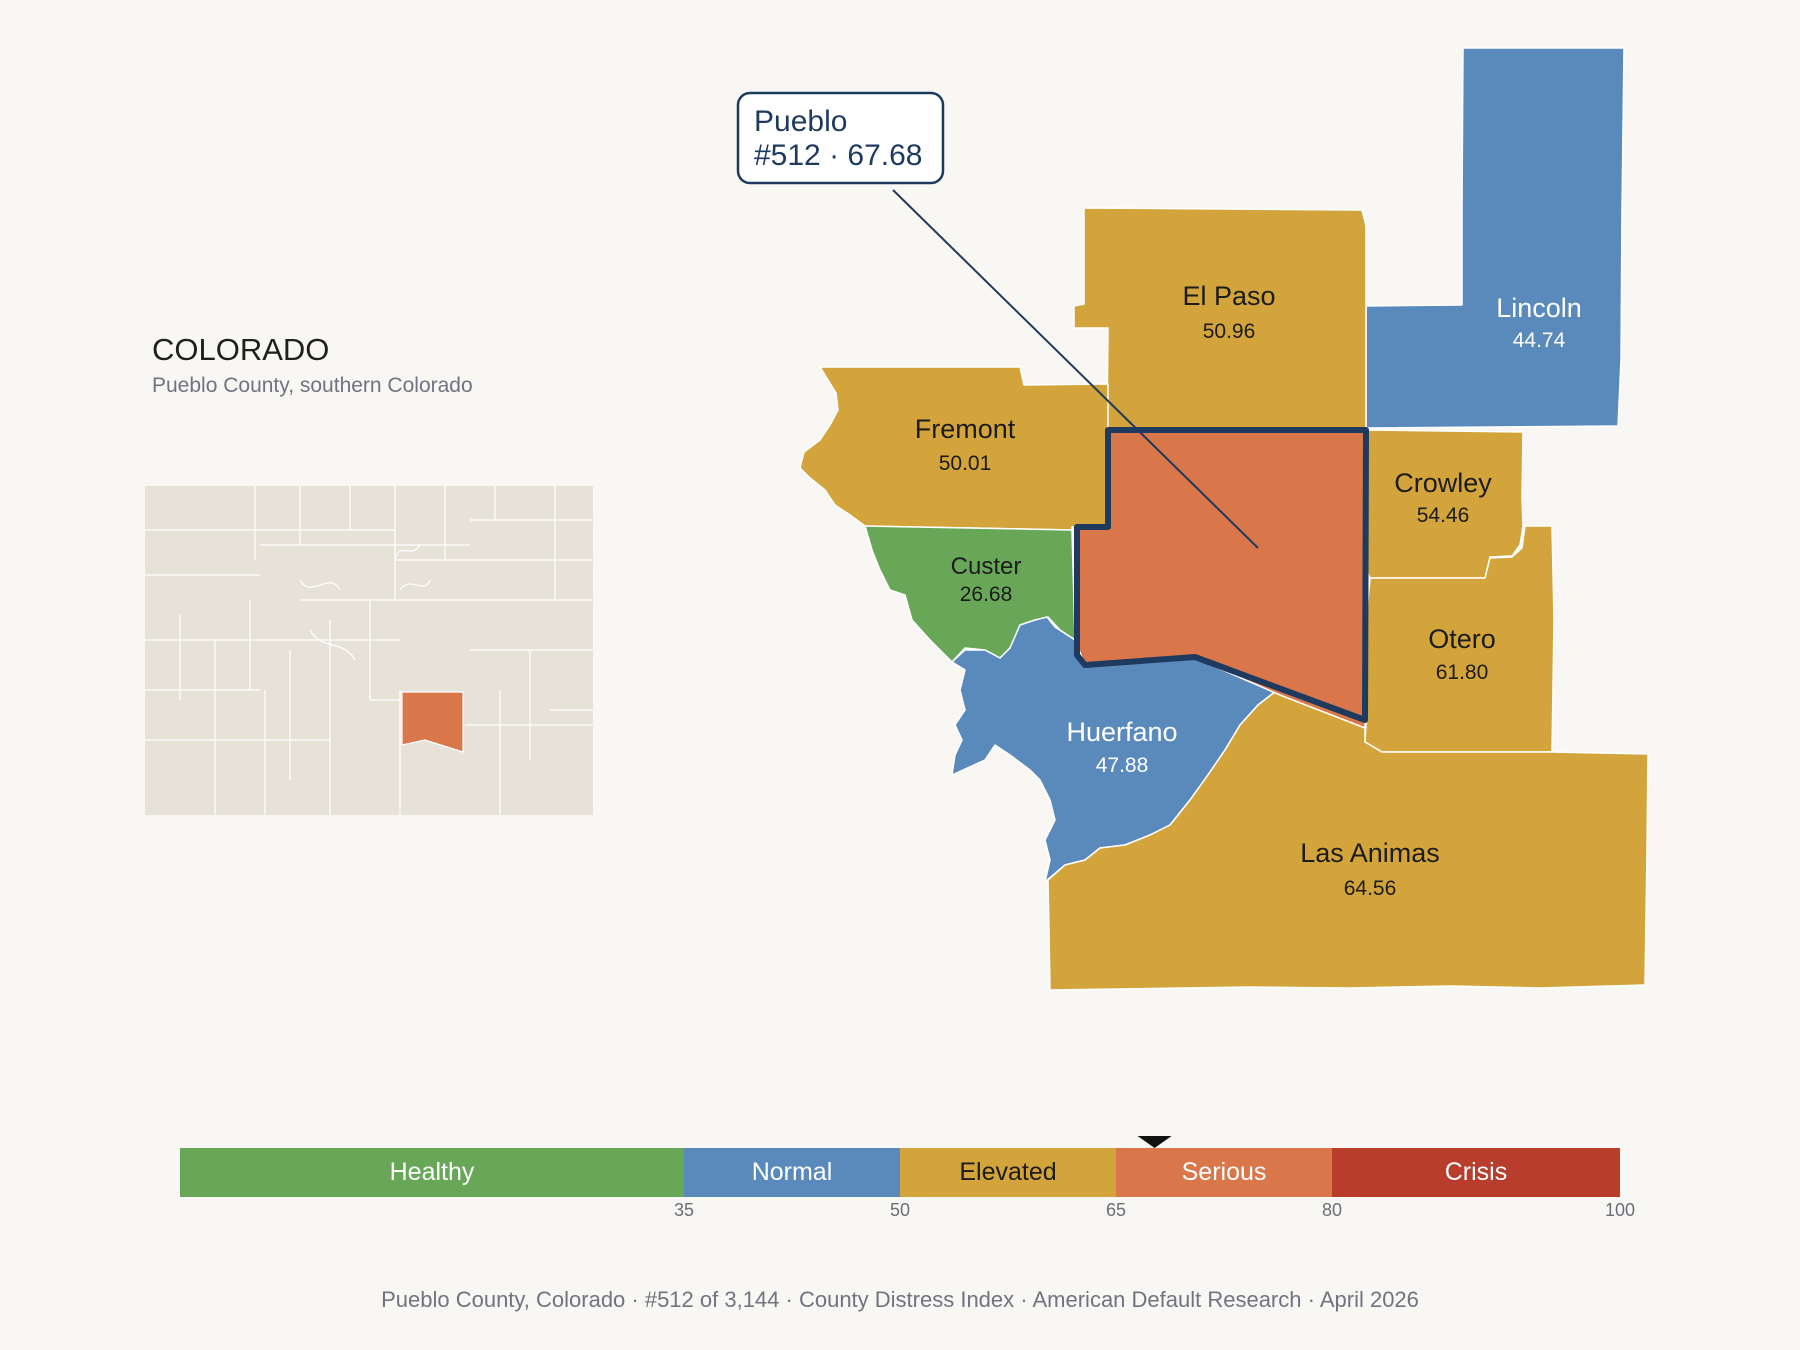  What do you see at coordinates (312, 385) in the screenshot?
I see `state-subtitle: Pueblo County, southern Colorado` at bounding box center [312, 385].